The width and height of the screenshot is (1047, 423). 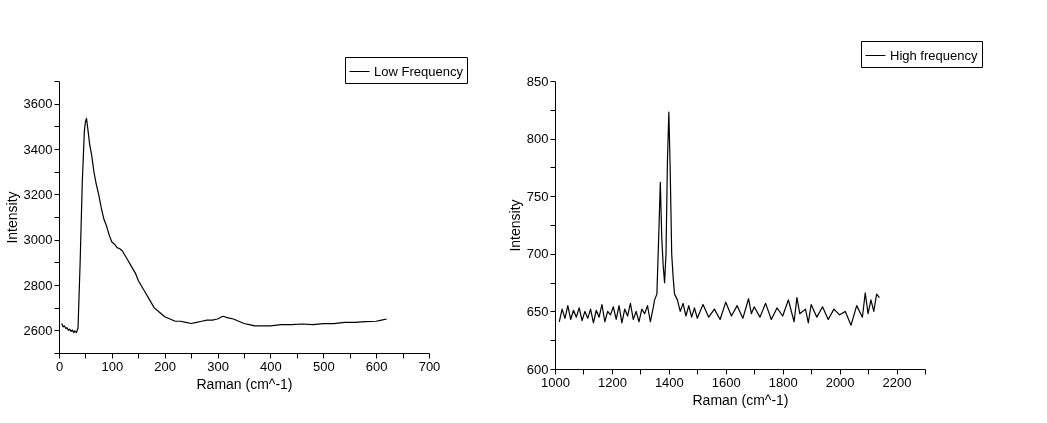 I want to click on legend-label: High frequency, so click(x=934, y=55).